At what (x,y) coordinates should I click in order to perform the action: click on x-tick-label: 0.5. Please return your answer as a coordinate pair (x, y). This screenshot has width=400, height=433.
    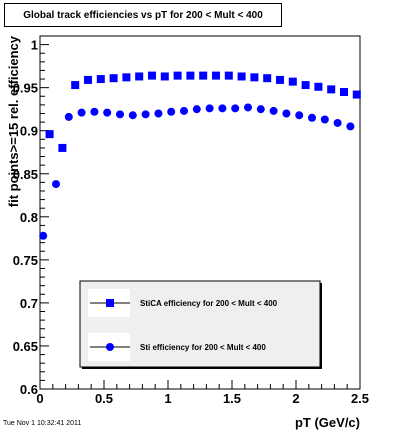
    Looking at the image, I should click on (104, 398).